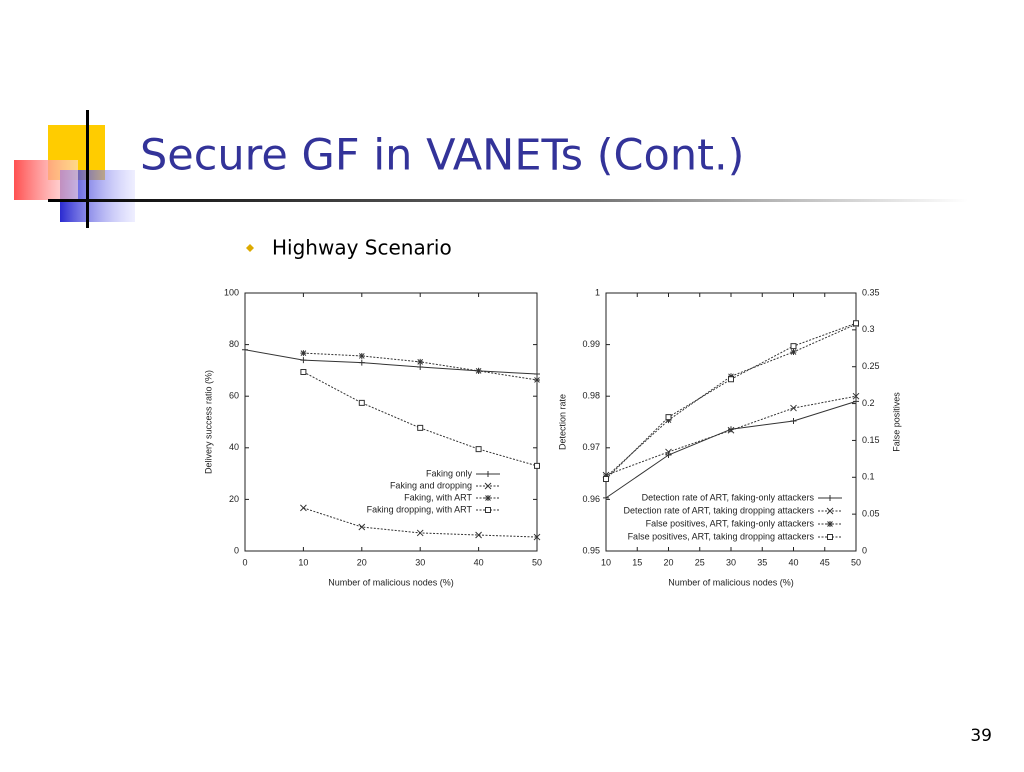  I want to click on legend-label: Faking, with ART, so click(438, 497).